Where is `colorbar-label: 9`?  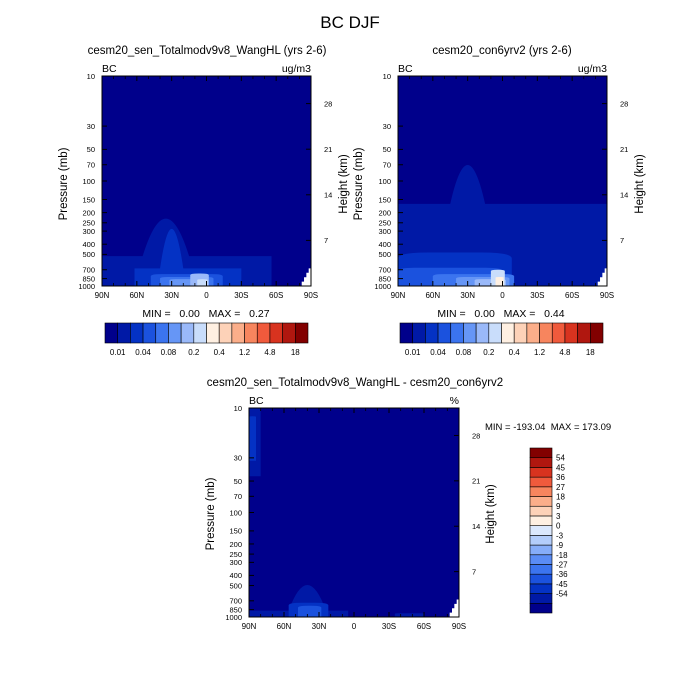
colorbar-label: 9 is located at coordinates (558, 506).